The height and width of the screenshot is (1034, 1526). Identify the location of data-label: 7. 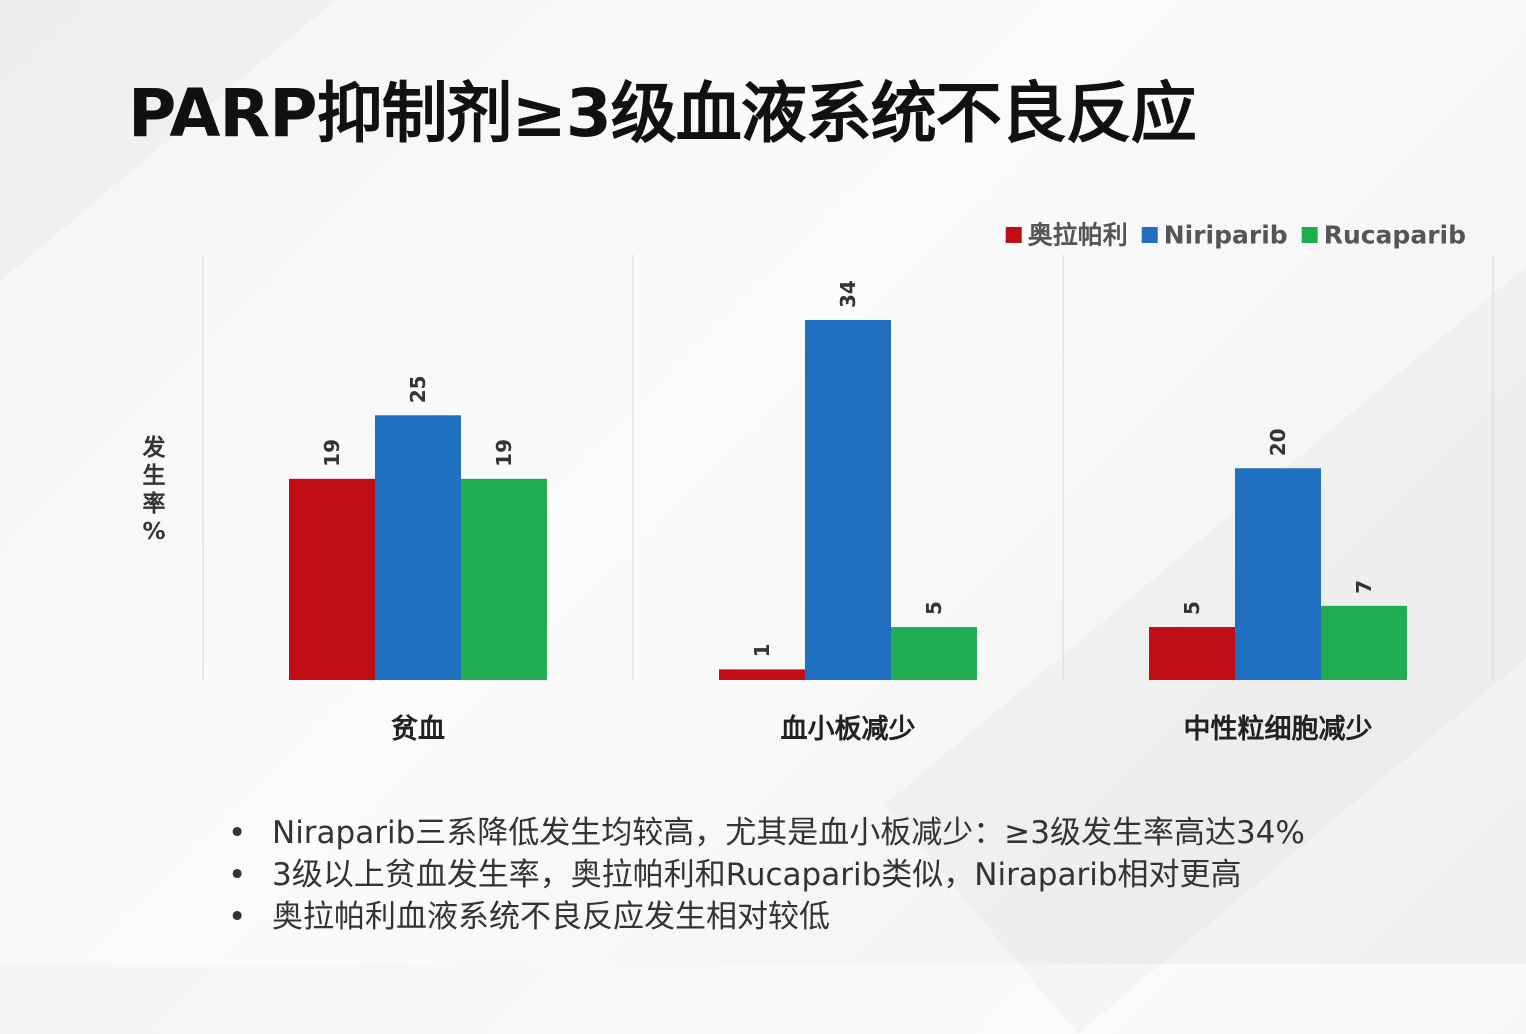
(1364, 587).